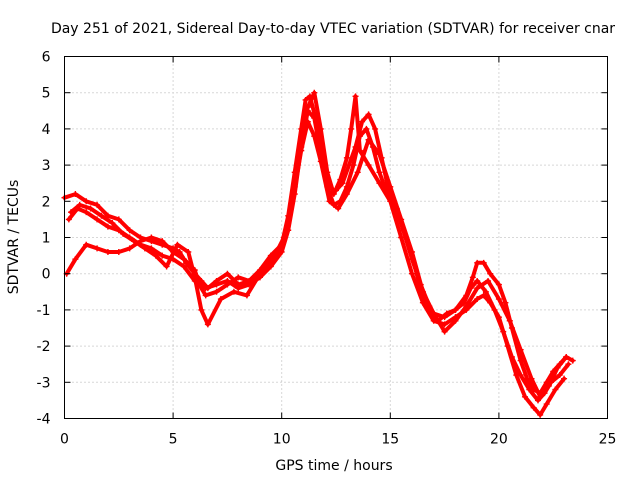  Describe the element at coordinates (46, 166) in the screenshot. I see `y-tick-label: 3` at that location.